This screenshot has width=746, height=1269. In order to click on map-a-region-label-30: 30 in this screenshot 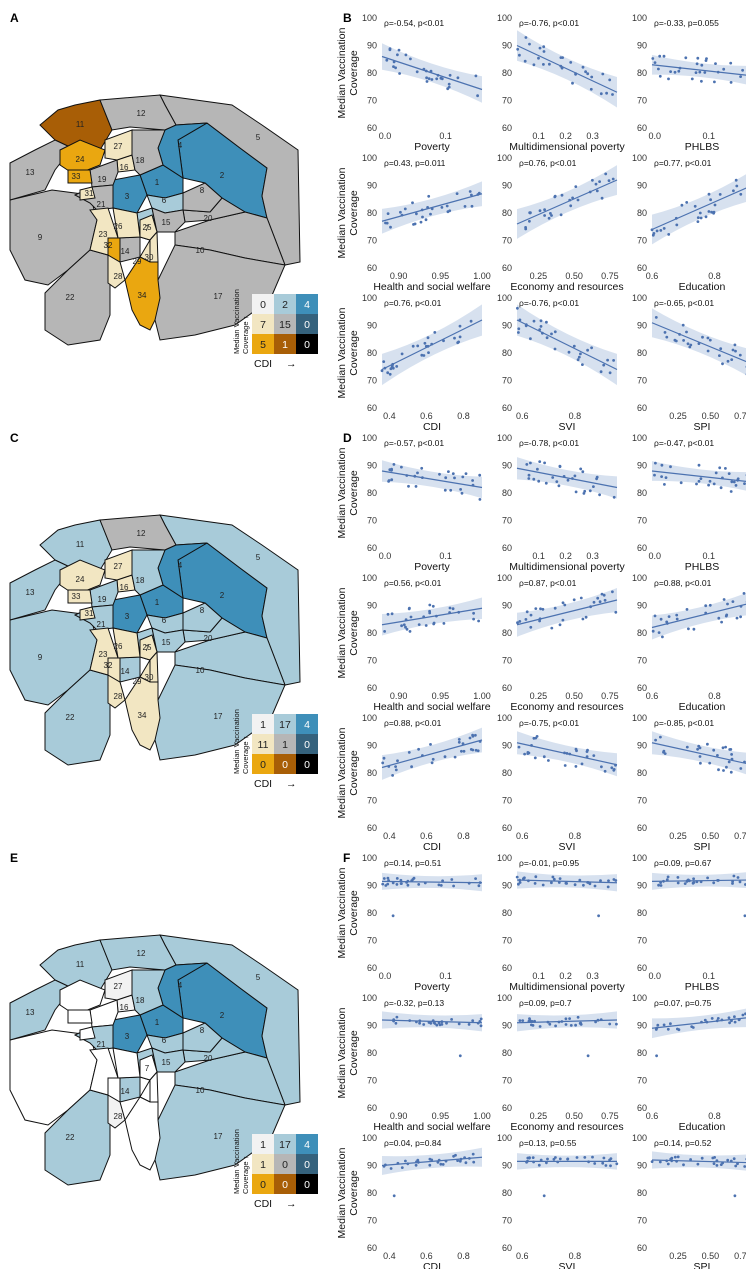, I will do `click(149, 257)`.